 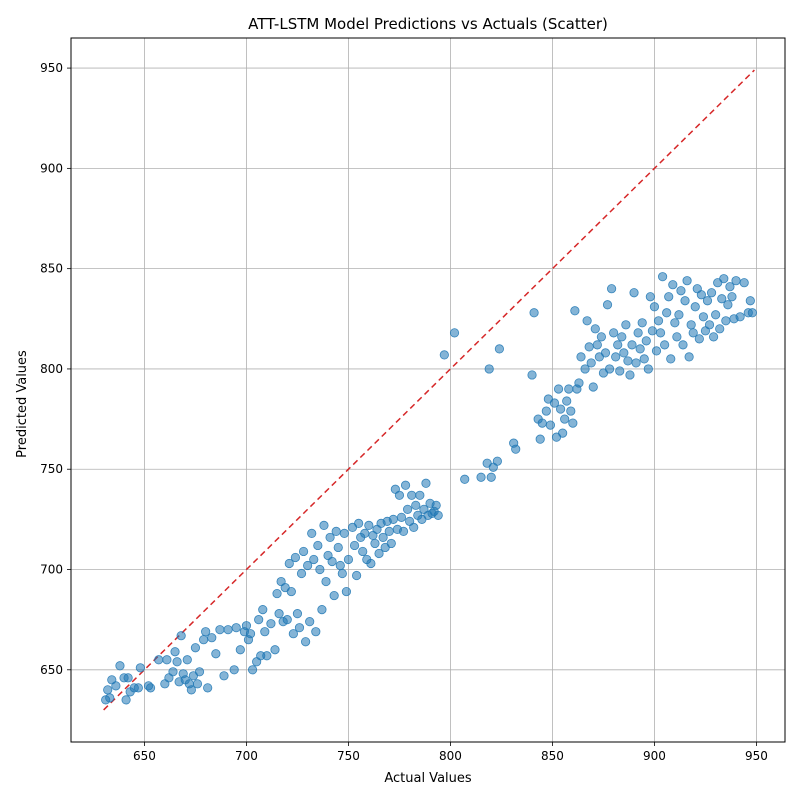 What do you see at coordinates (51, 68) in the screenshot?
I see `y-tick-label: 950` at bounding box center [51, 68].